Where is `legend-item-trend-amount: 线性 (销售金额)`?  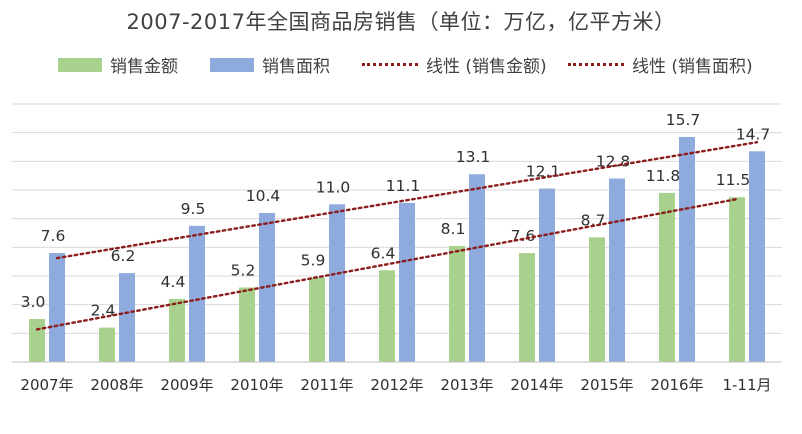 legend-item-trend-amount: 线性 (销售金额) is located at coordinates (454, 64).